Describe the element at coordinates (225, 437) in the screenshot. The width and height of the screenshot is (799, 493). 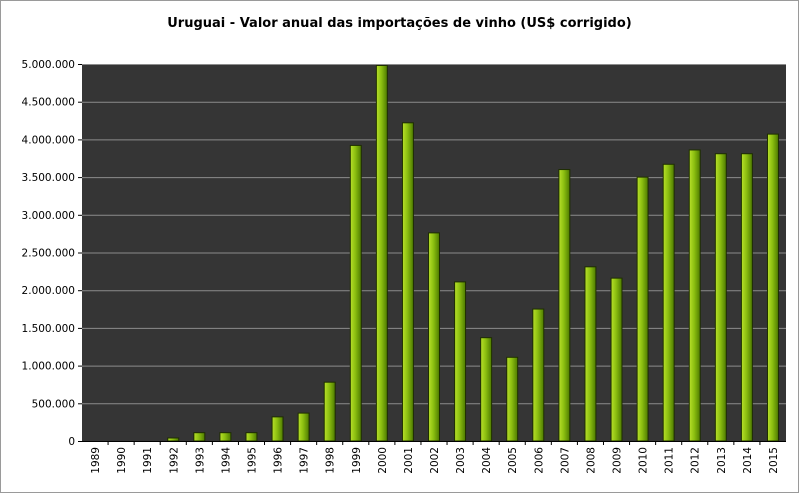
I see `bar-1994` at that location.